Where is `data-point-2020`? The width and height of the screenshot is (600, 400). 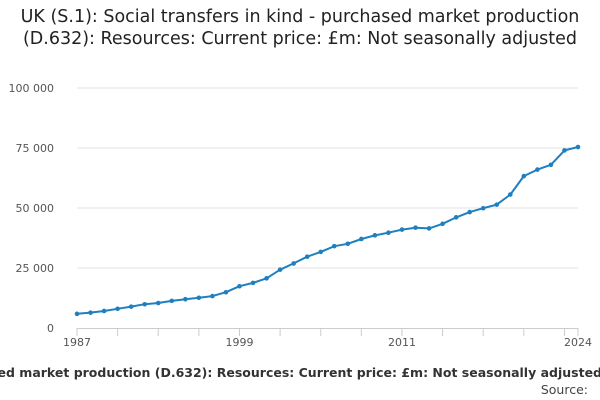 data-point-2020 is located at coordinates (524, 176).